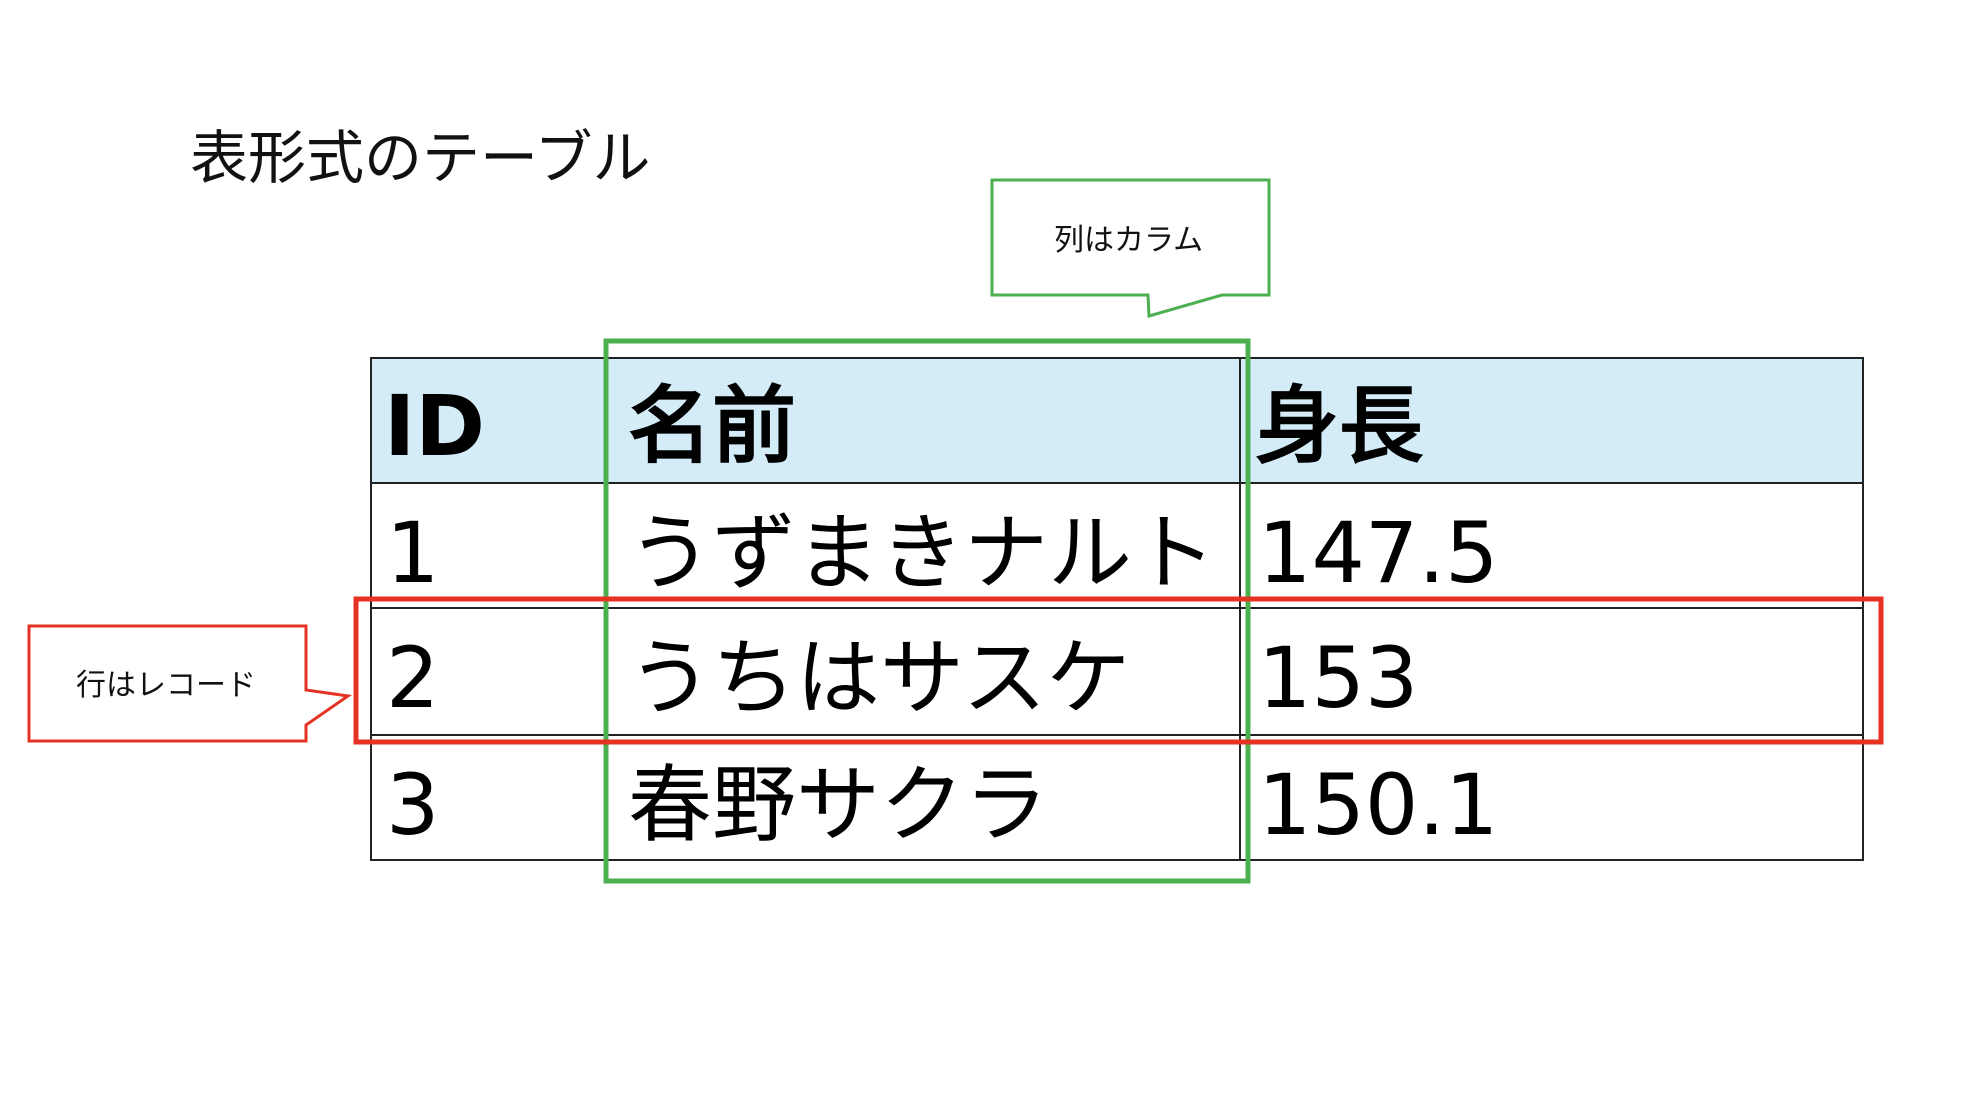 Image resolution: width=1974 pixels, height=1104 pixels. I want to click on row-highlight, so click(1118, 670).